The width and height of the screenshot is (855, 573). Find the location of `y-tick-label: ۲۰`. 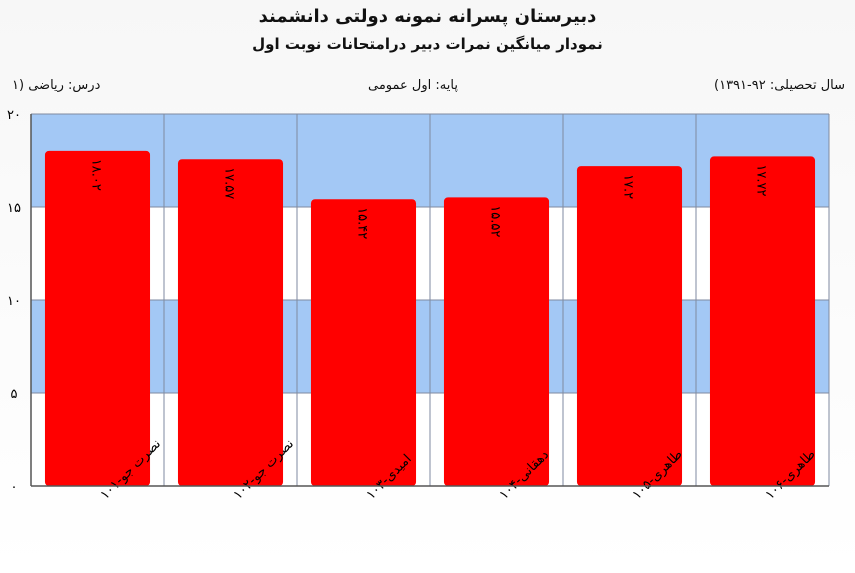

y-tick-label: ۲۰ is located at coordinates (14, 115).